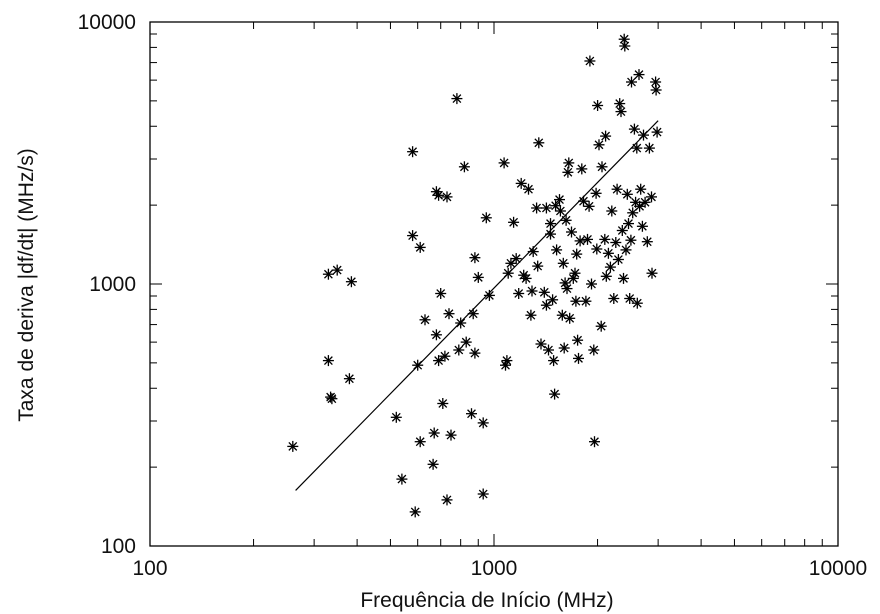 The image size is (880, 614). Describe the element at coordinates (118, 546) in the screenshot. I see `y-tick-label: 100` at that location.